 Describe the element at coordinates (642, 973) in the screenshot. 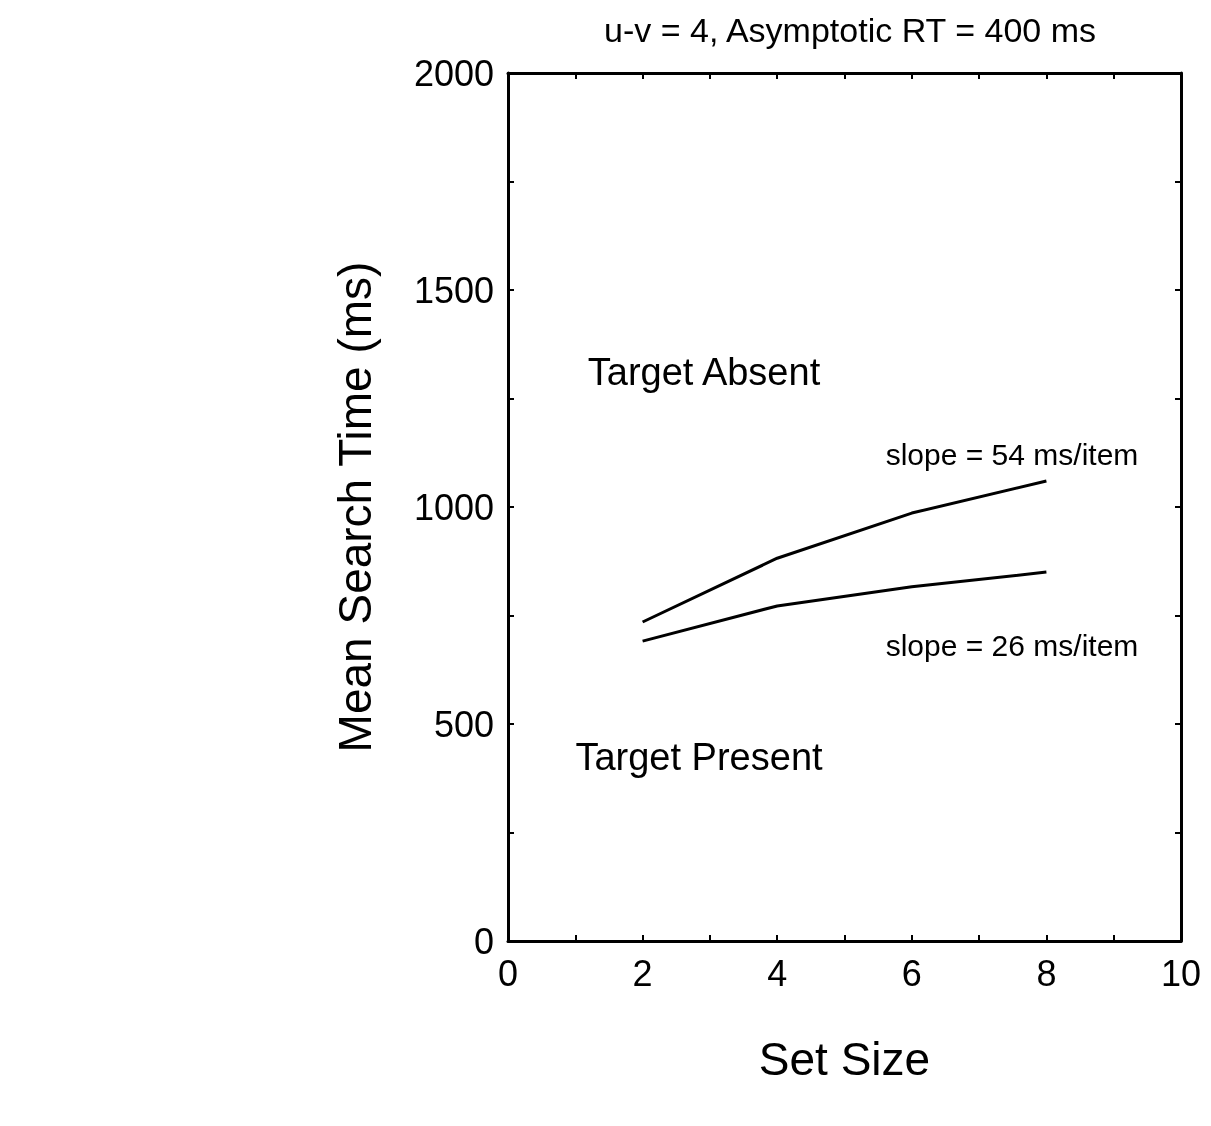

I see `x-tick-label: 2` at that location.